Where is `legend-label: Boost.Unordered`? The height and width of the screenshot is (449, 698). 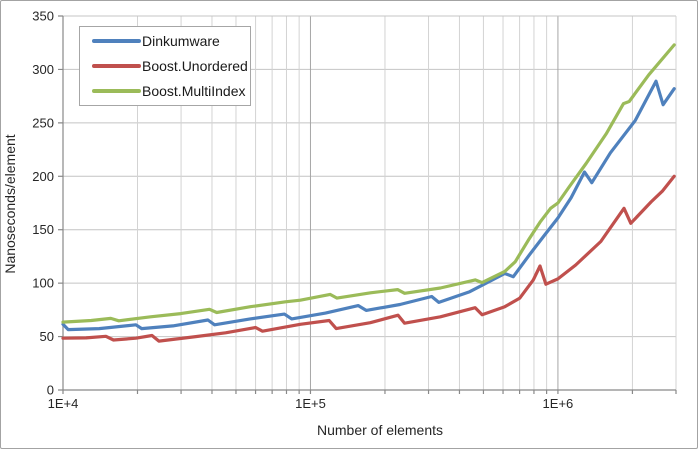 legend-label: Boost.Unordered is located at coordinates (195, 65).